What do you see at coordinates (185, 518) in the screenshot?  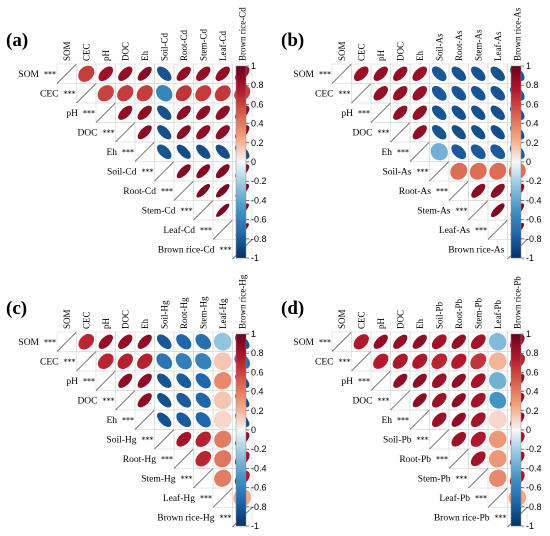 I see `row-label: Brown rice-Hg` at bounding box center [185, 518].